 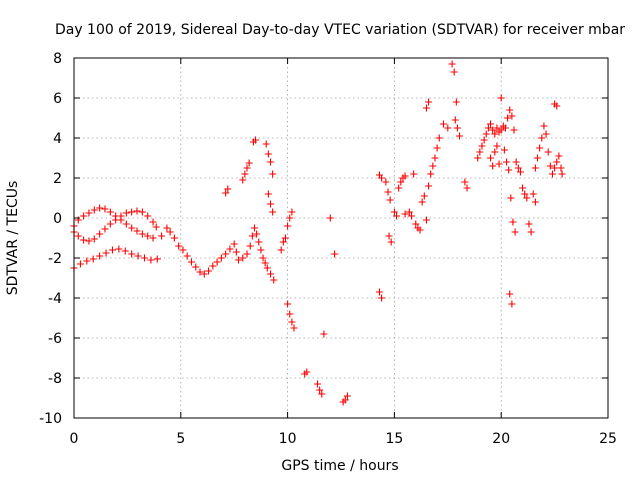 I want to click on y-tick-label: 2, so click(x=57, y=179).